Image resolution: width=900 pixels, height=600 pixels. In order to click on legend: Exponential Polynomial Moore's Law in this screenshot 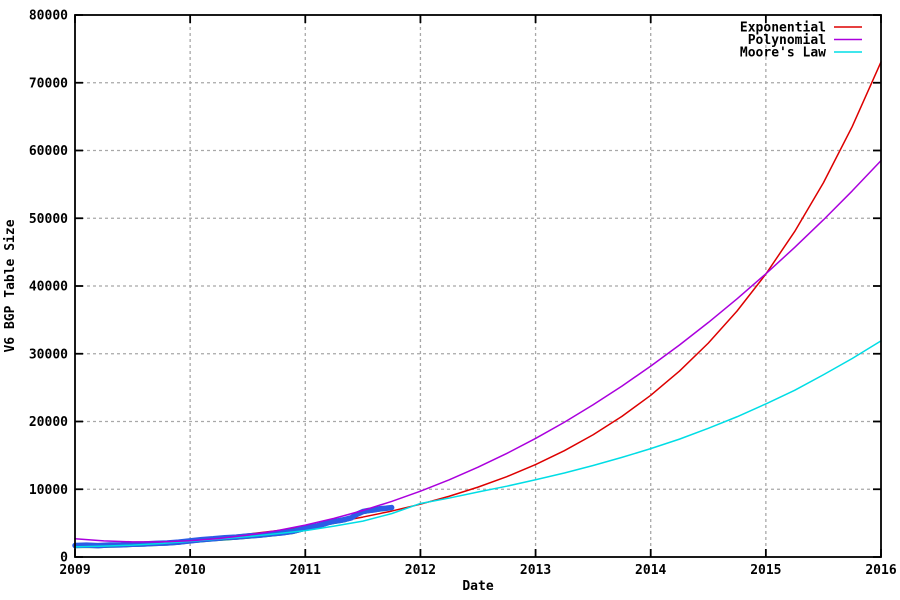, I will do `click(801, 41)`.